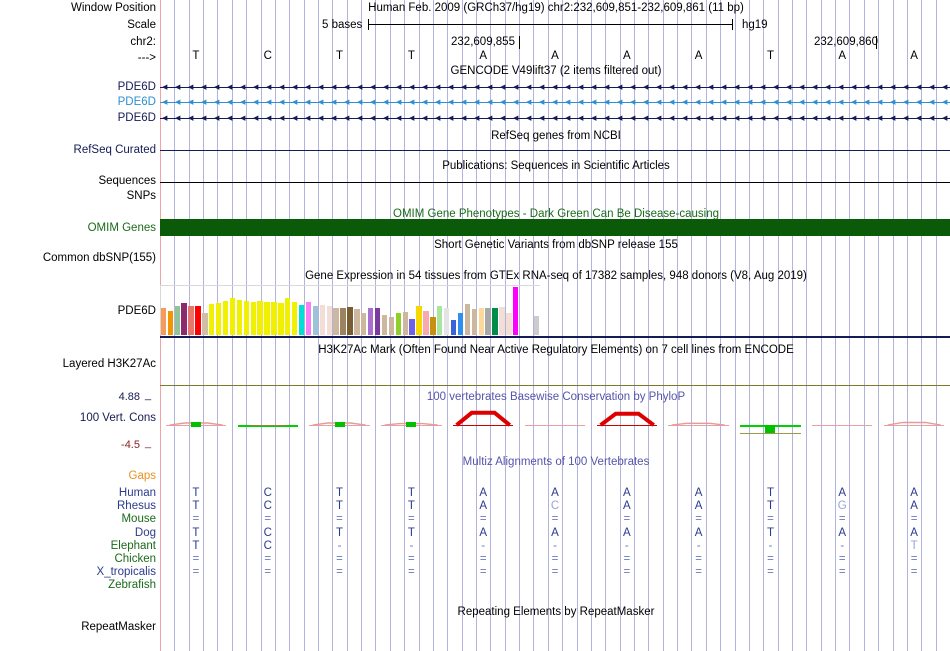 Image resolution: width=950 pixels, height=651 pixels. Describe the element at coordinates (127, 181) in the screenshot. I see `sequences-label: Sequences` at that location.